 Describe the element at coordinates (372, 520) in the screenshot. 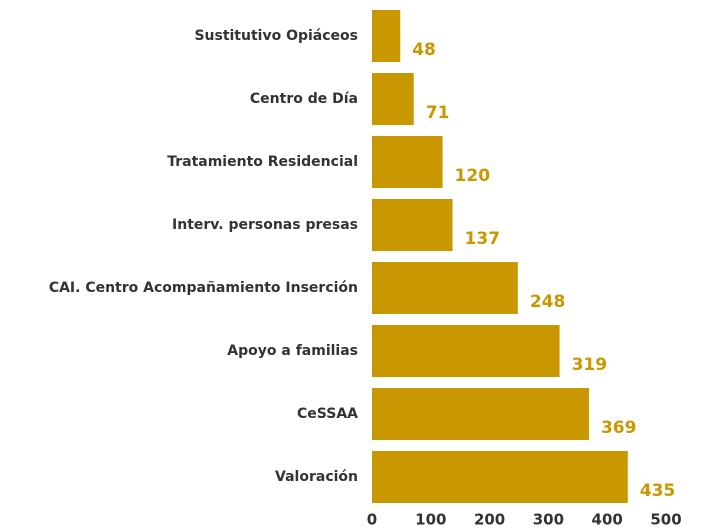

I see `x-tick-label: 0` at that location.